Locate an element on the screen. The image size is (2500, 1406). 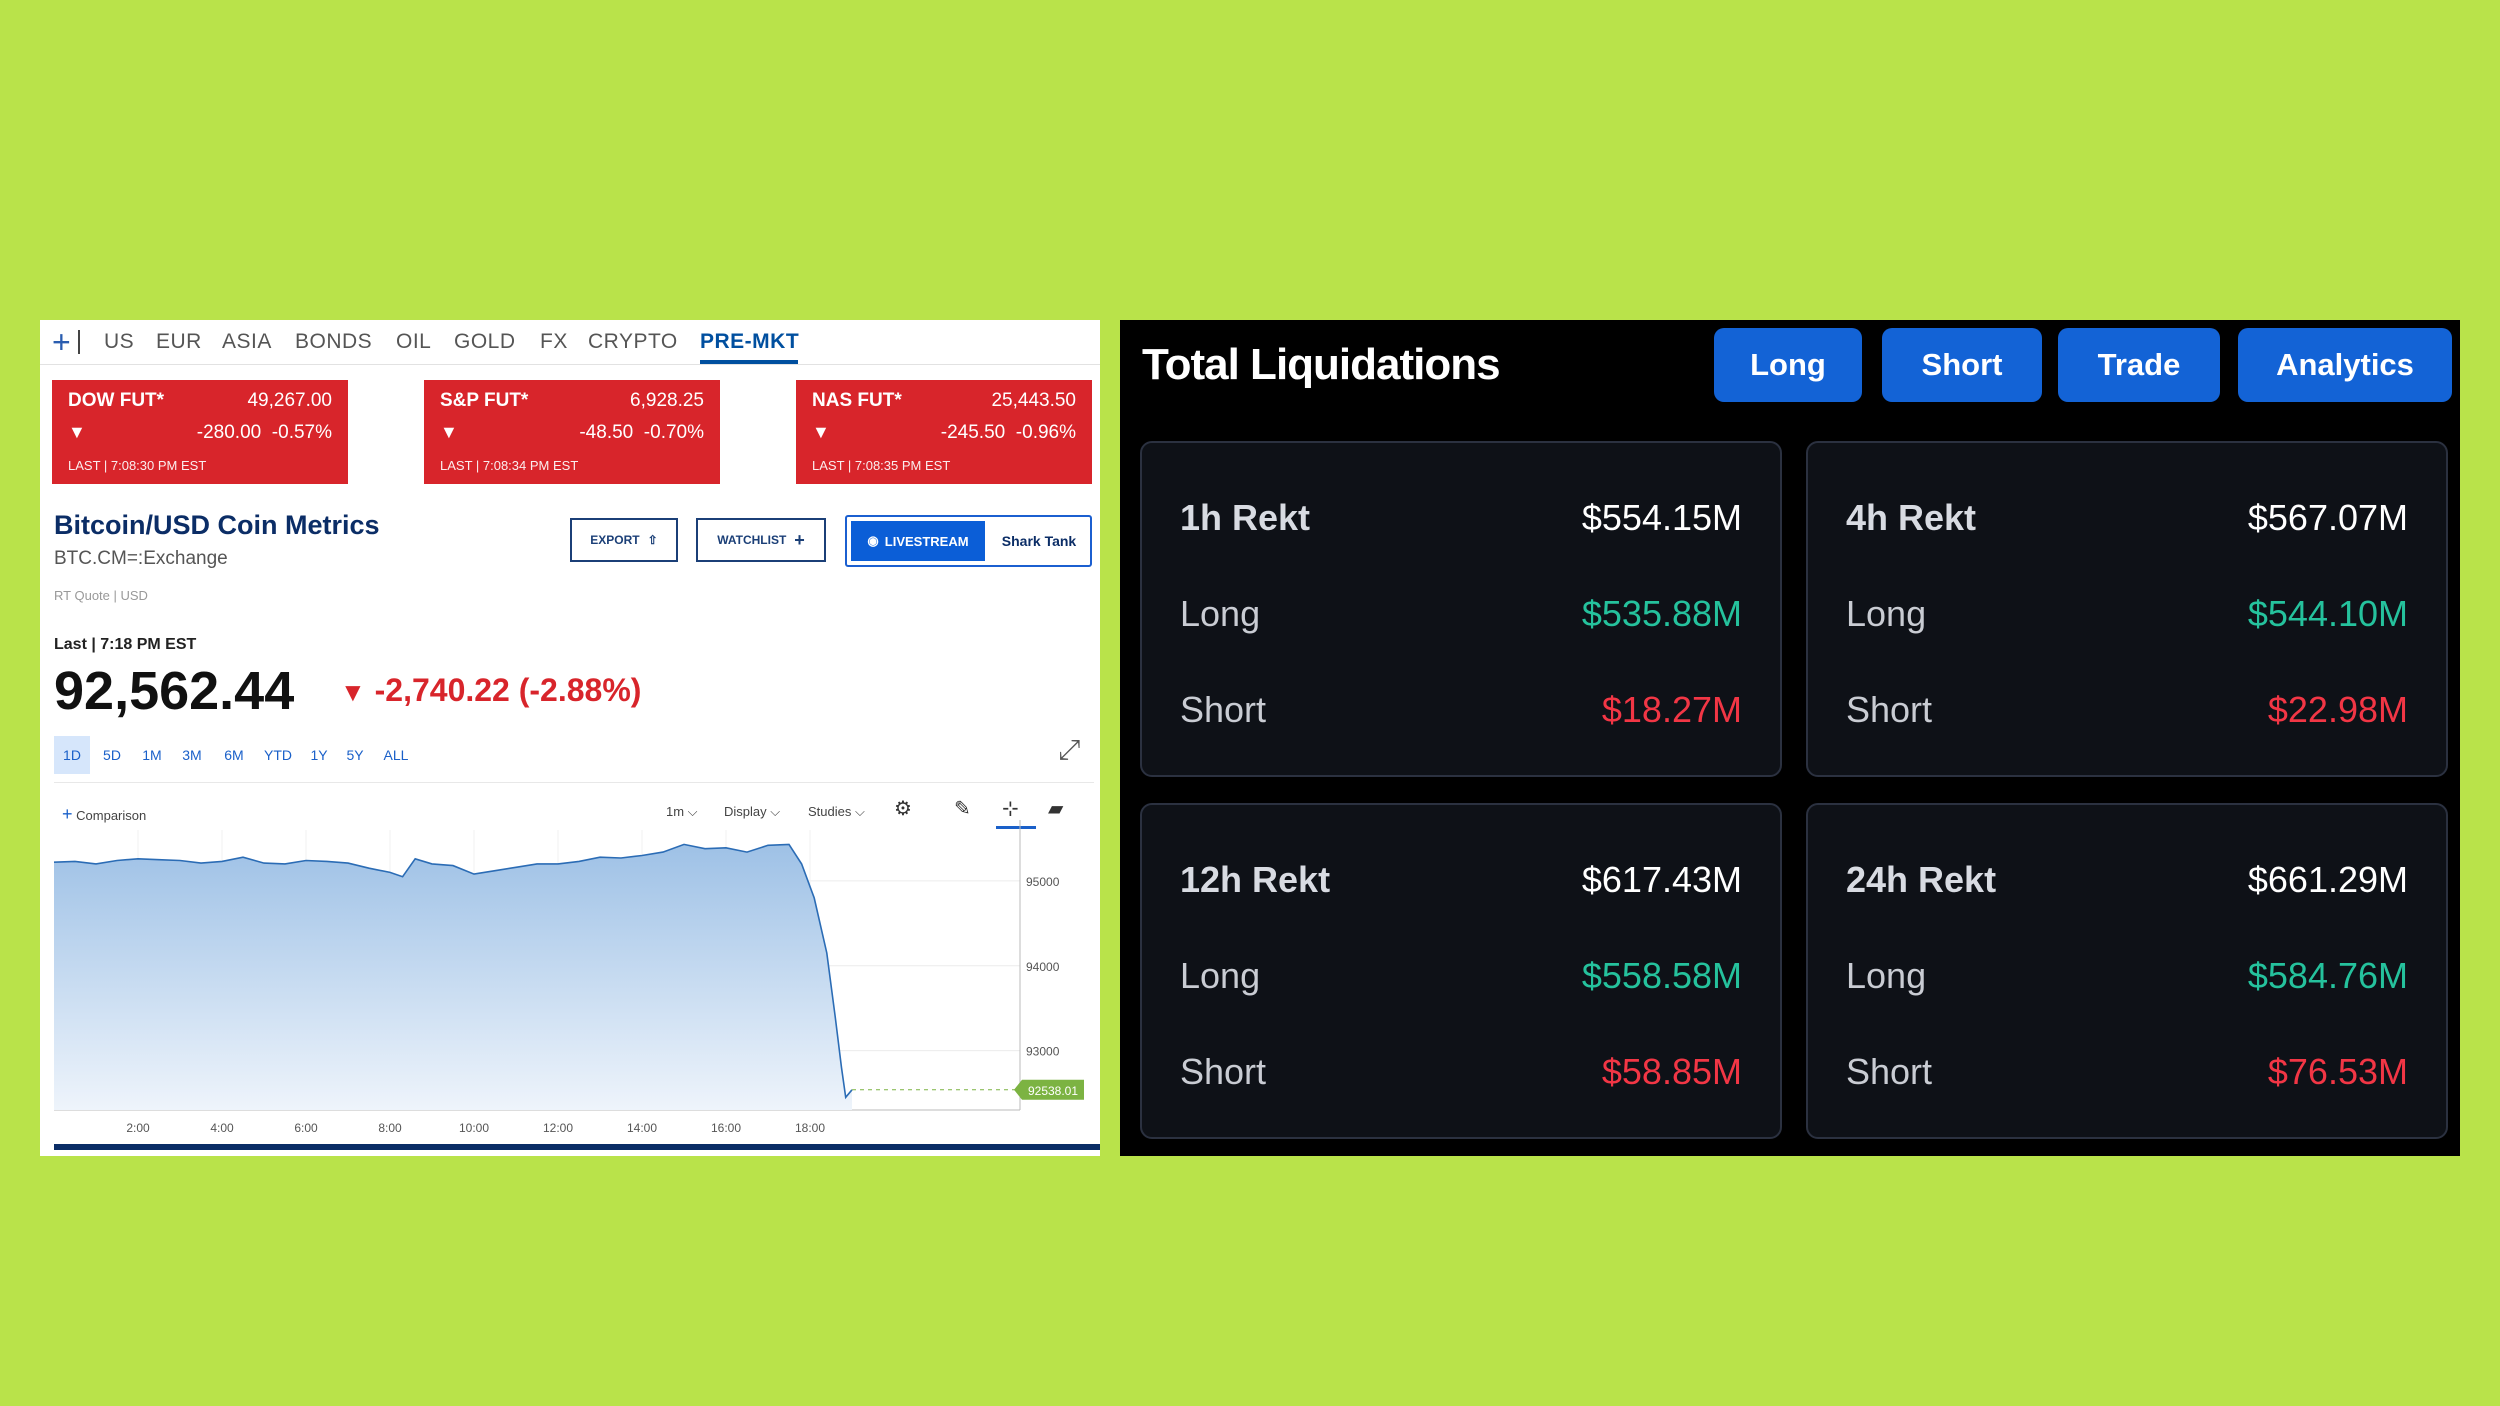
card-label: 4h Rekt is located at coordinates (1911, 517).